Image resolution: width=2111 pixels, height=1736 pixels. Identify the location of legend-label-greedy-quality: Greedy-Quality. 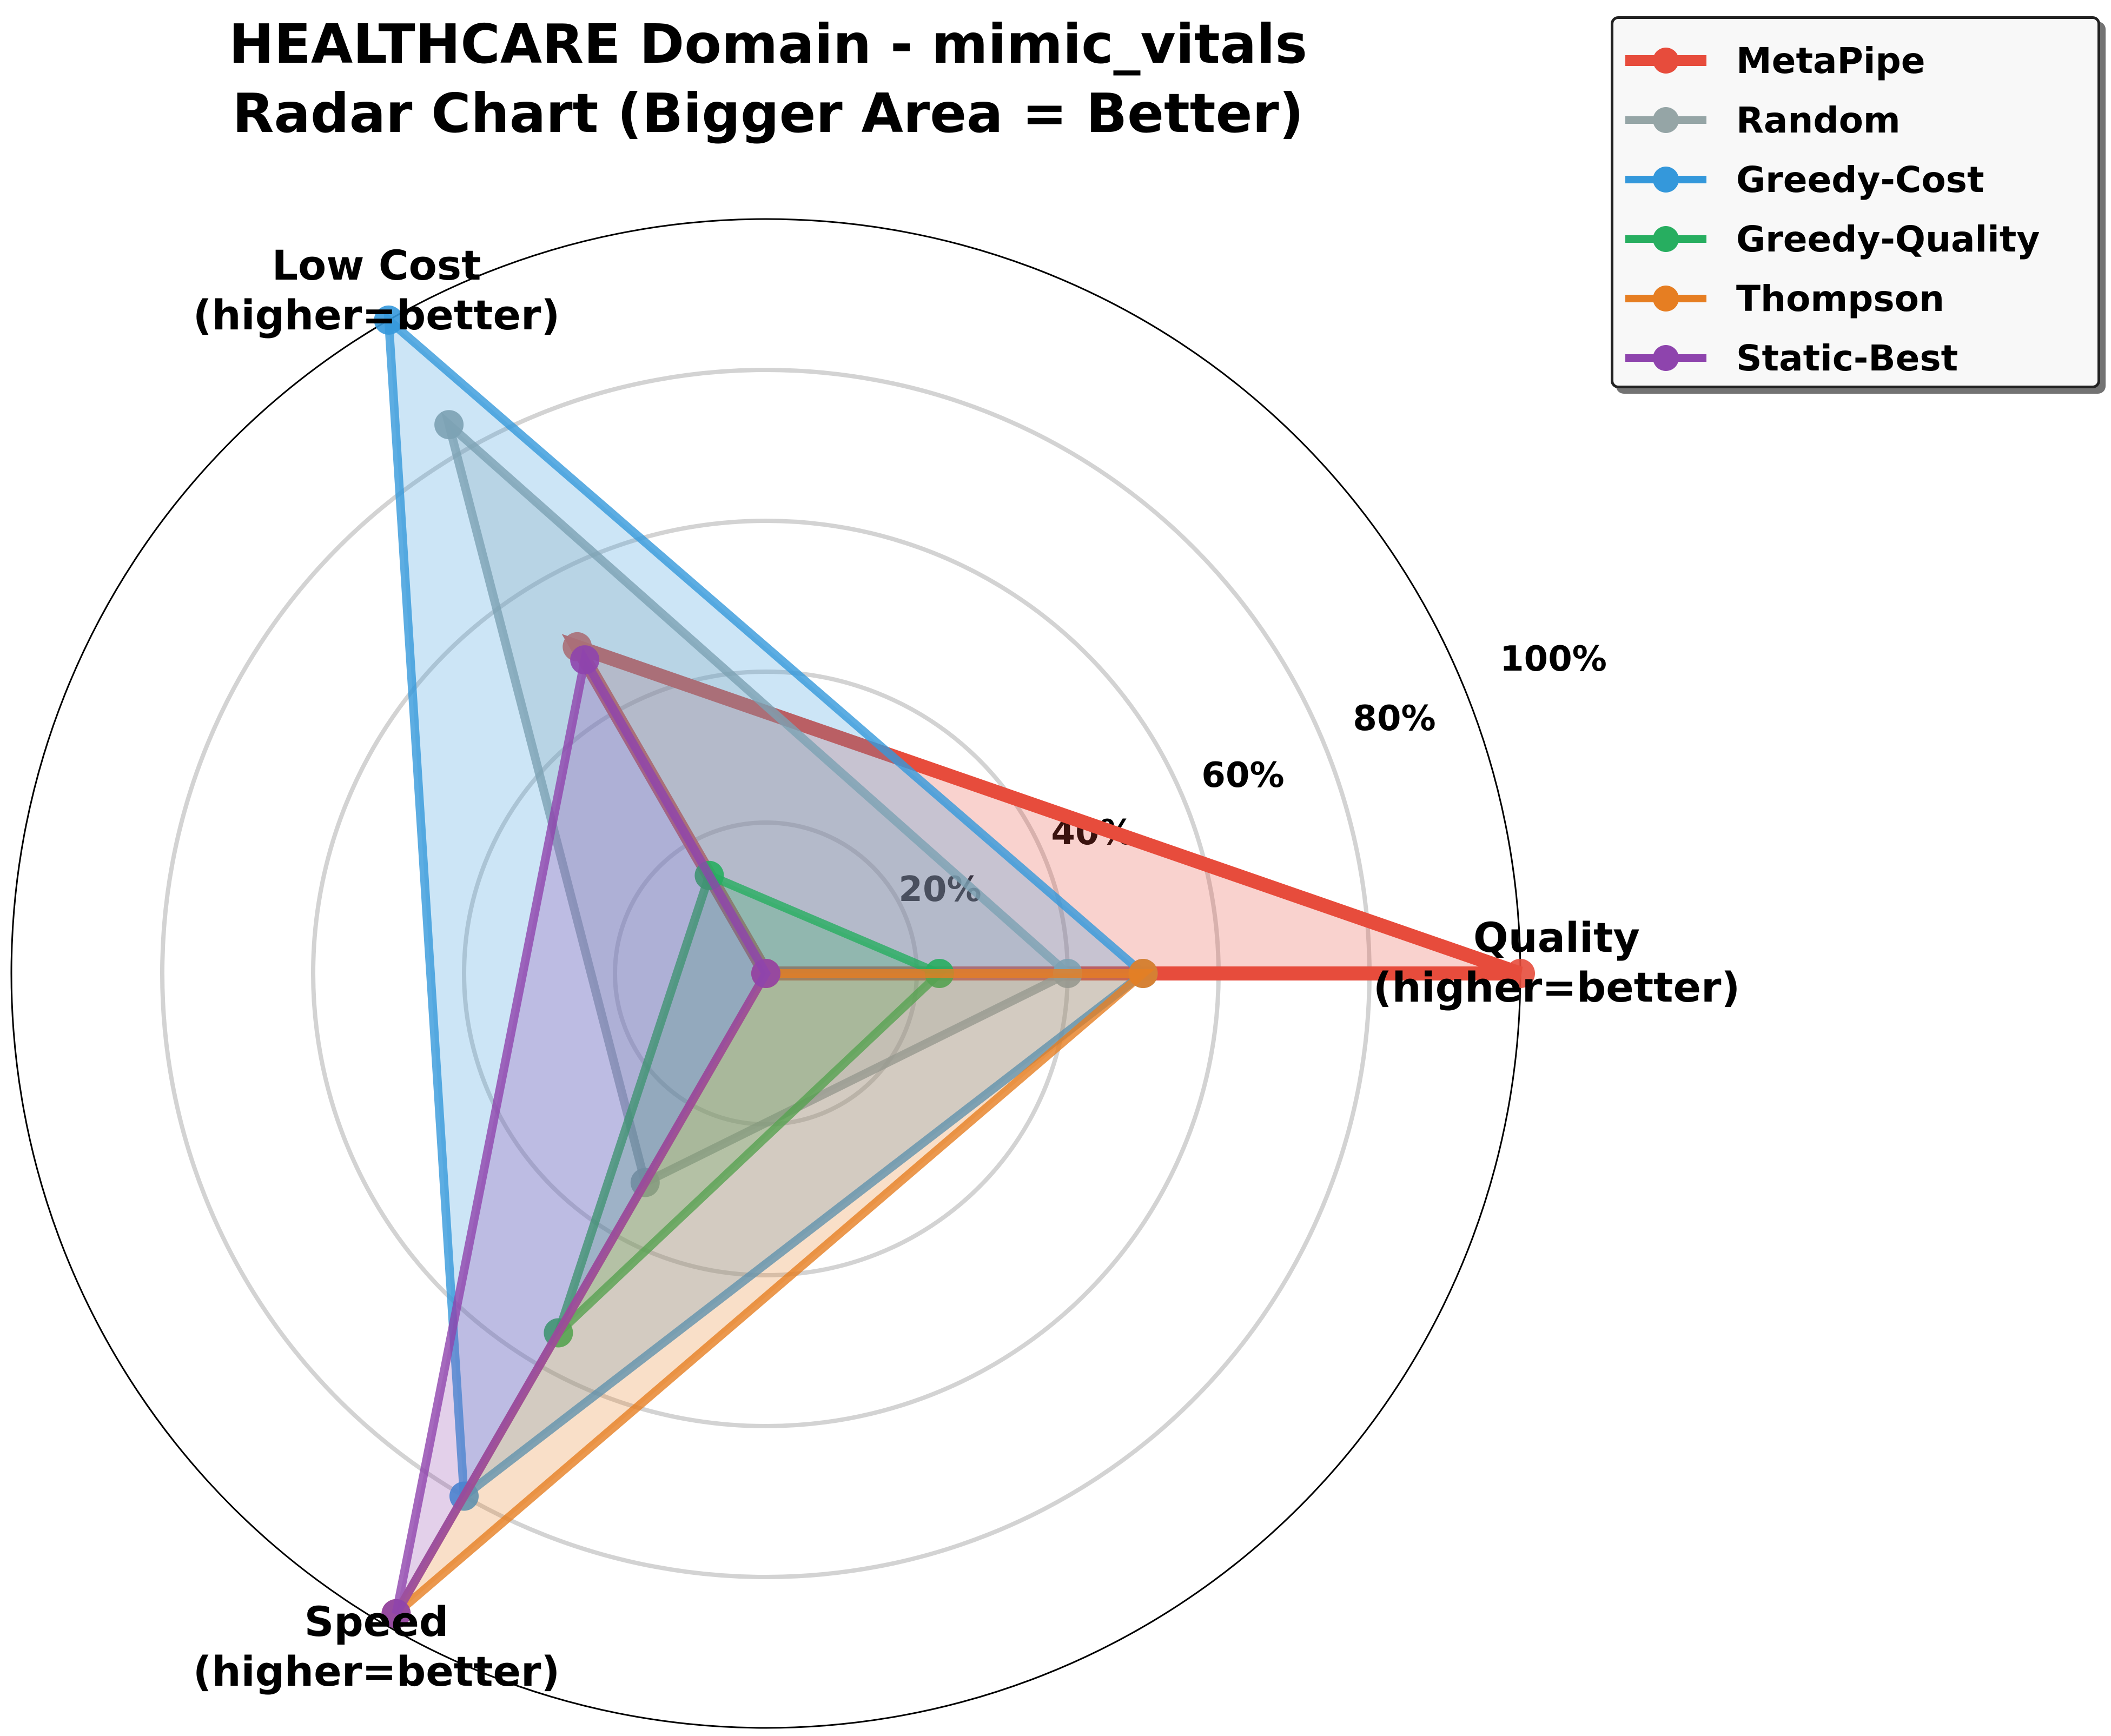
(1888, 239).